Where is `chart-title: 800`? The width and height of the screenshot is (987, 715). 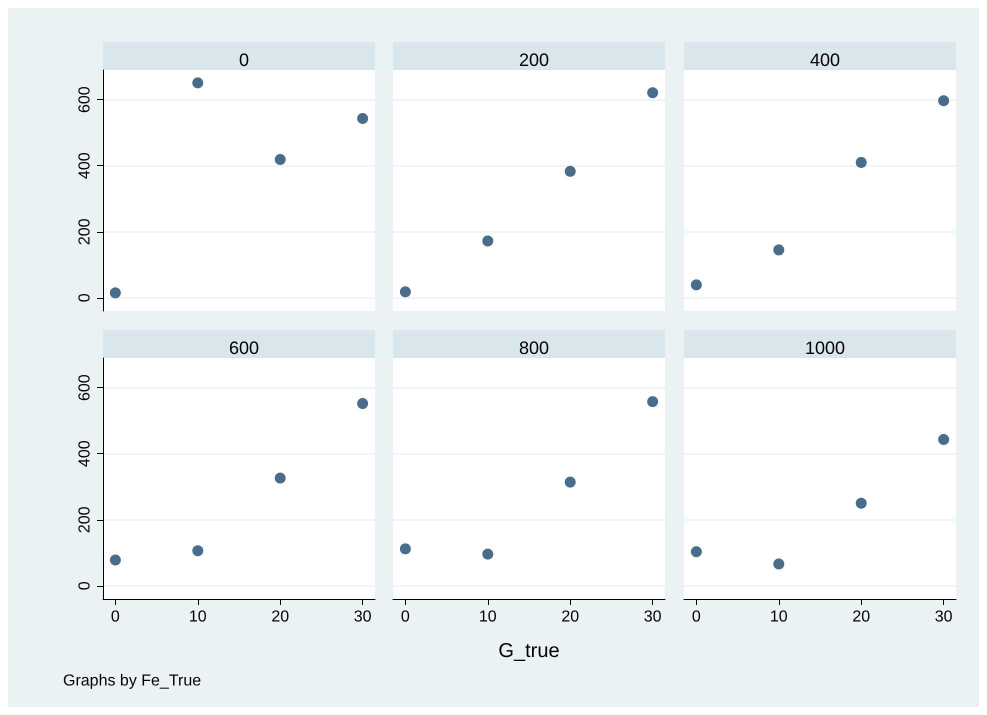
chart-title: 800 is located at coordinates (534, 348).